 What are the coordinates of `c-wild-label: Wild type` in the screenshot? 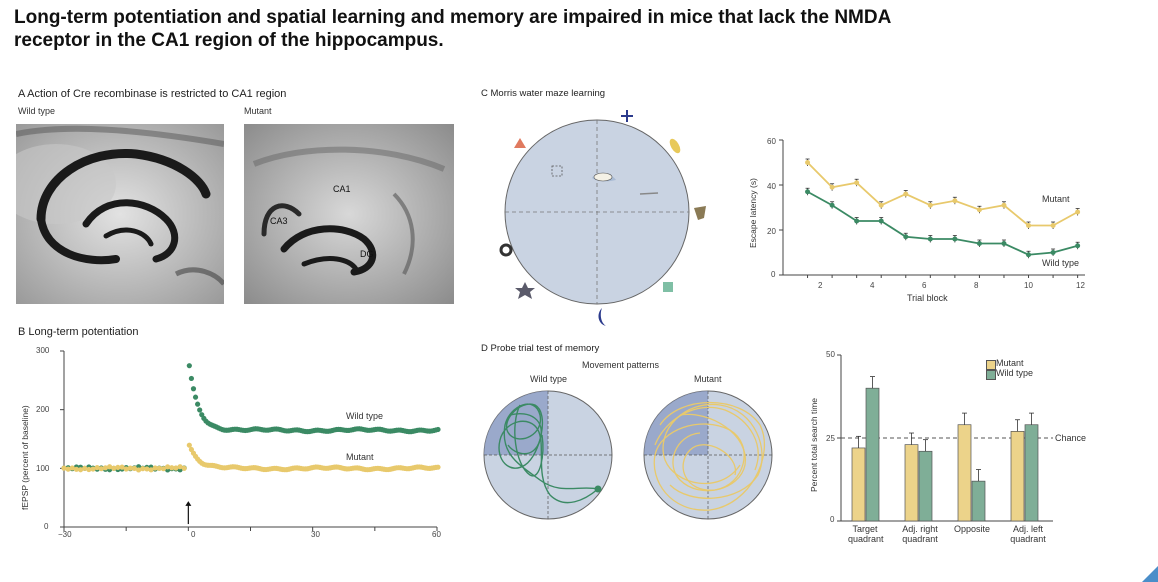 It's located at (1061, 263).